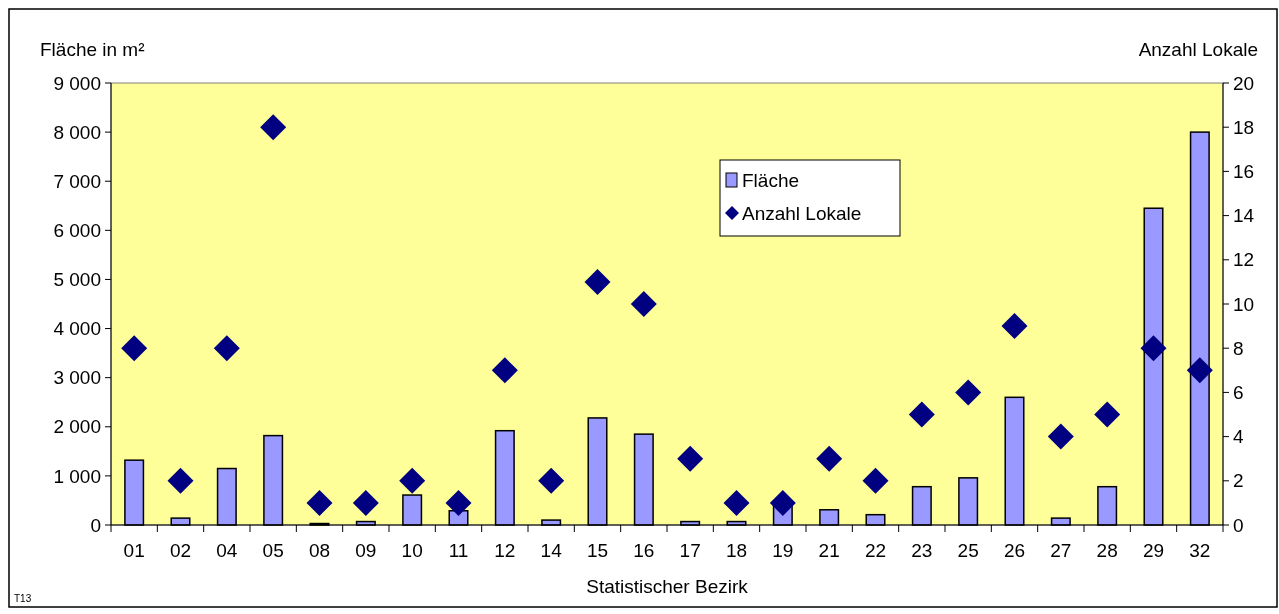 The image size is (1279, 614). Describe the element at coordinates (180, 550) in the screenshot. I see `x-tick-label: 02` at that location.